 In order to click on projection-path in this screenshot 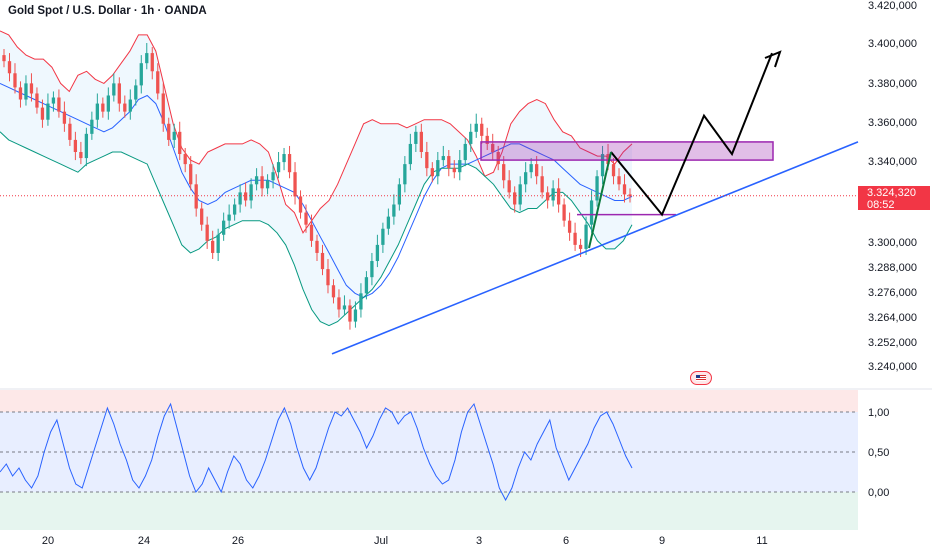, I will do `click(691, 134)`.